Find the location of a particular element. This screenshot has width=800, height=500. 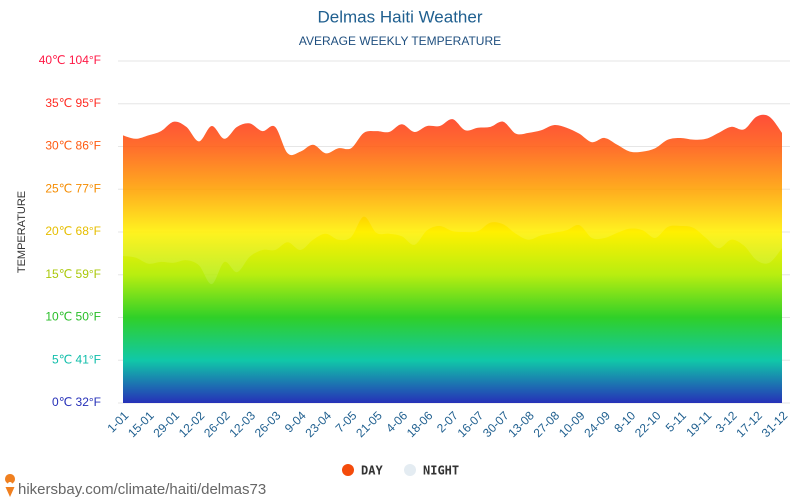

chart-subtitle: AVERAGE WEEKLY TEMPERATURE is located at coordinates (400, 41).